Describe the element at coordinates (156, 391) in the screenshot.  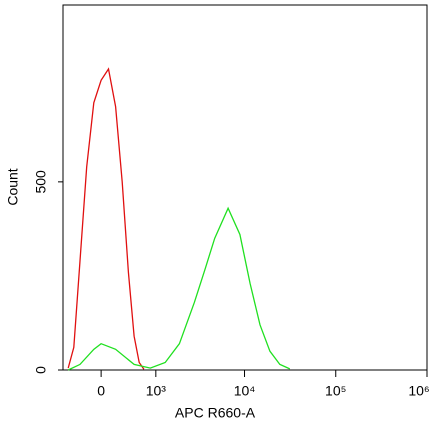
I see `x-tick-label: 10³` at that location.